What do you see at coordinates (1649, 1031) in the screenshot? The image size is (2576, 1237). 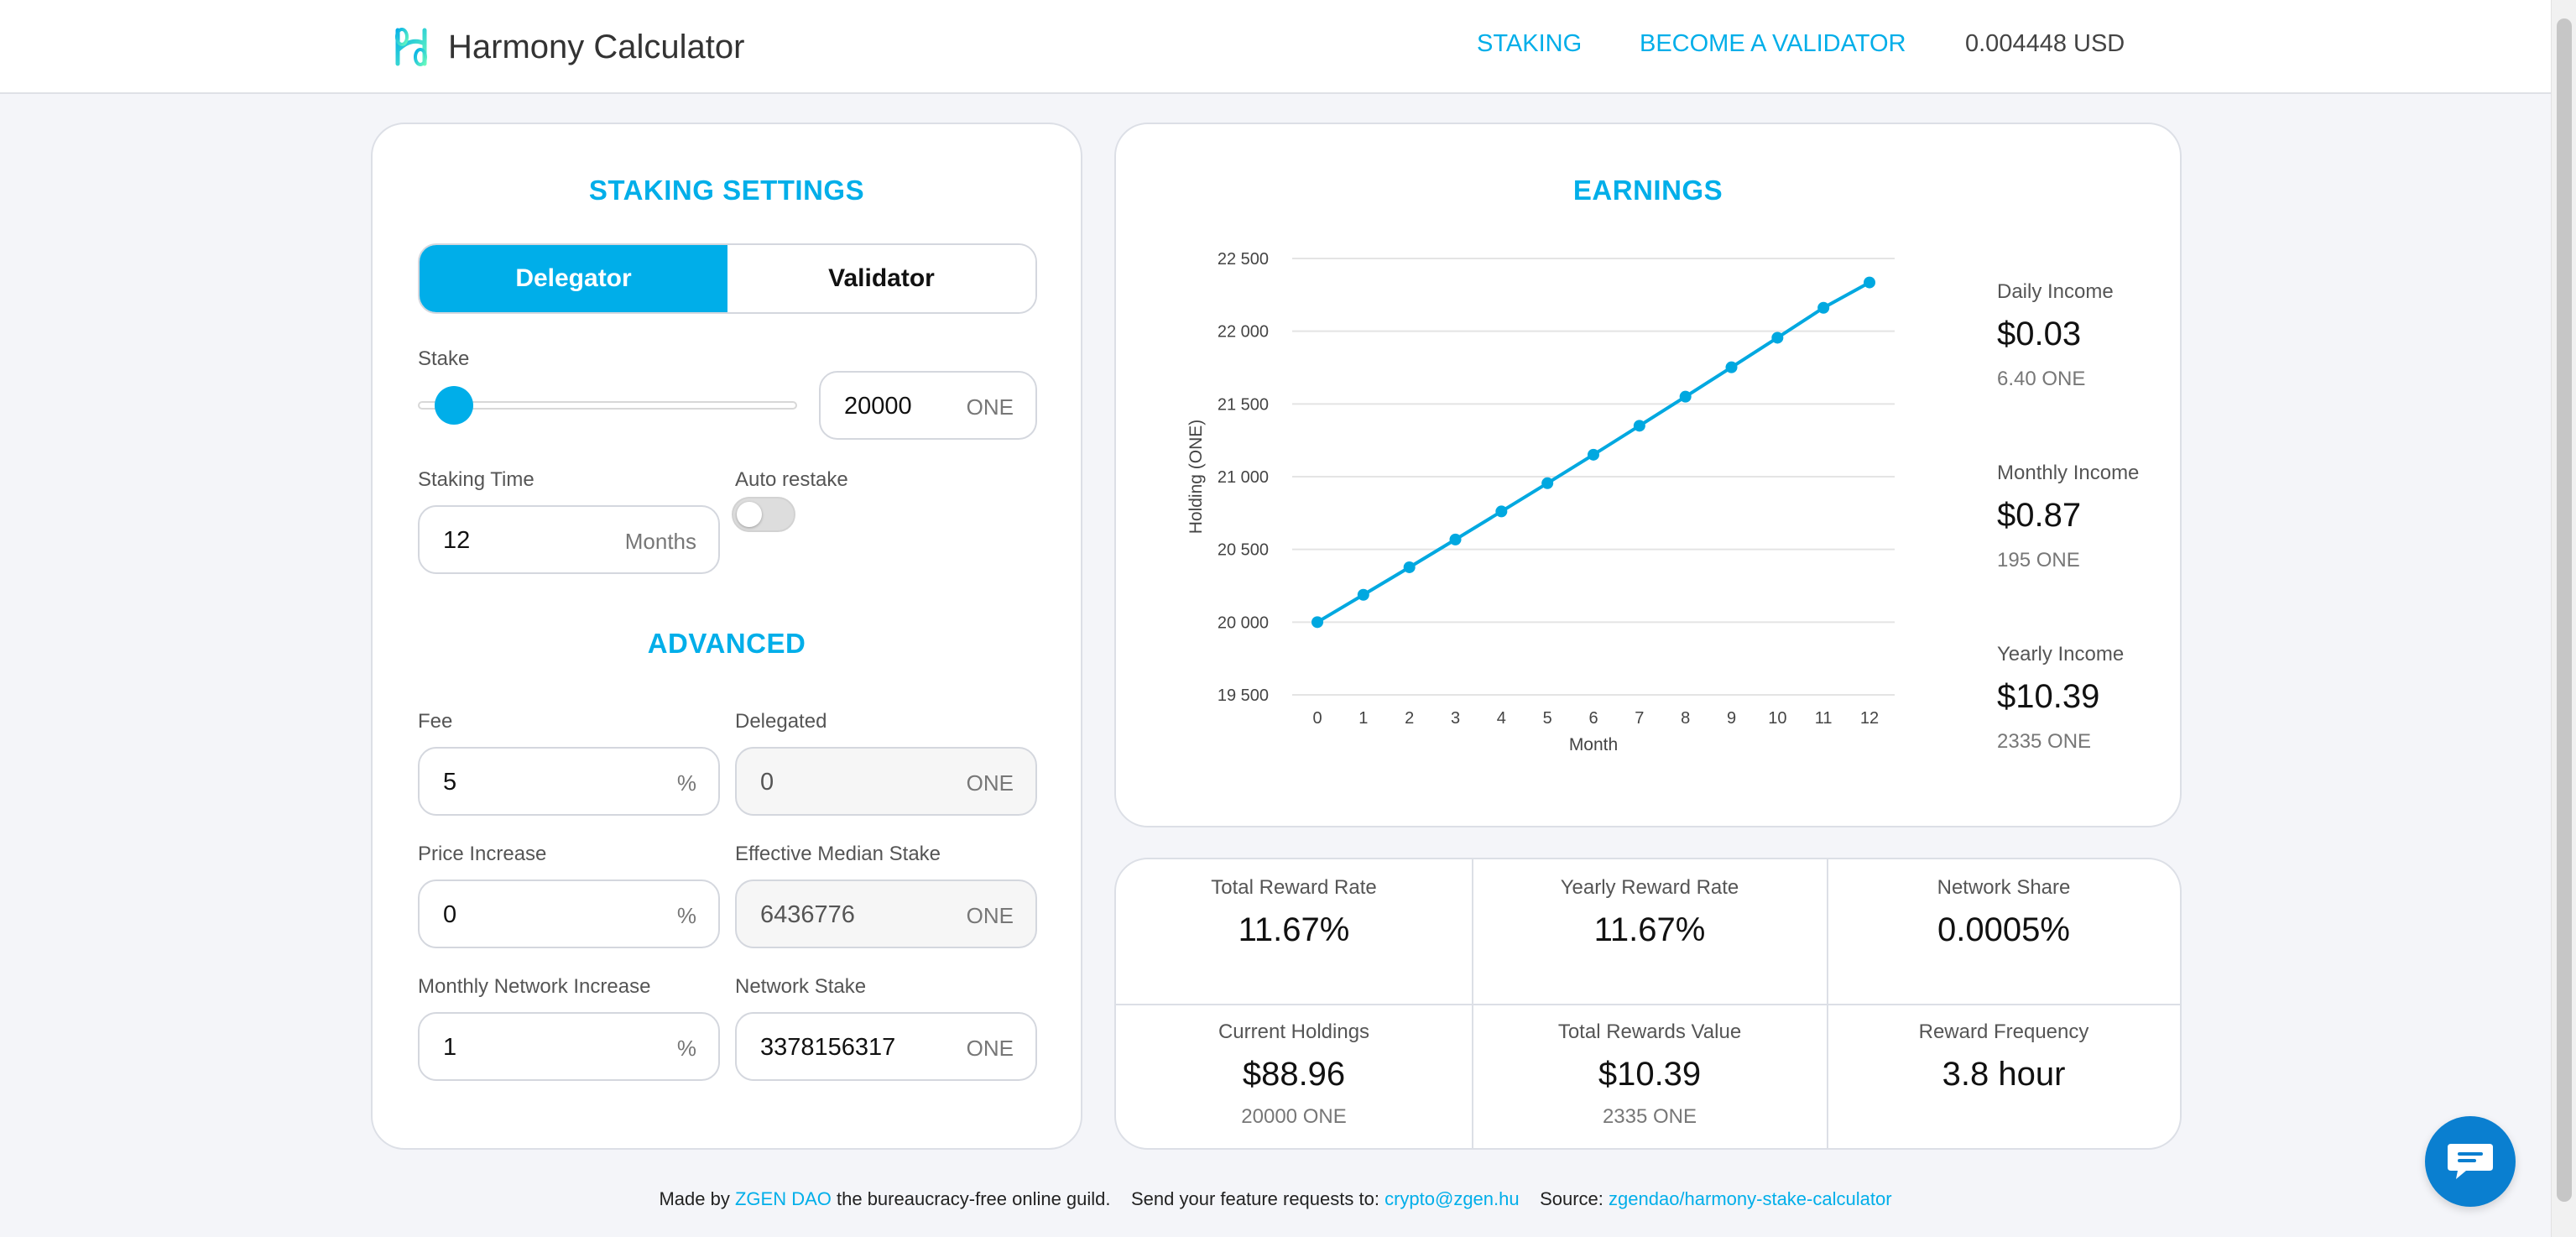 I see `stat-label: Total Rewards Value` at bounding box center [1649, 1031].